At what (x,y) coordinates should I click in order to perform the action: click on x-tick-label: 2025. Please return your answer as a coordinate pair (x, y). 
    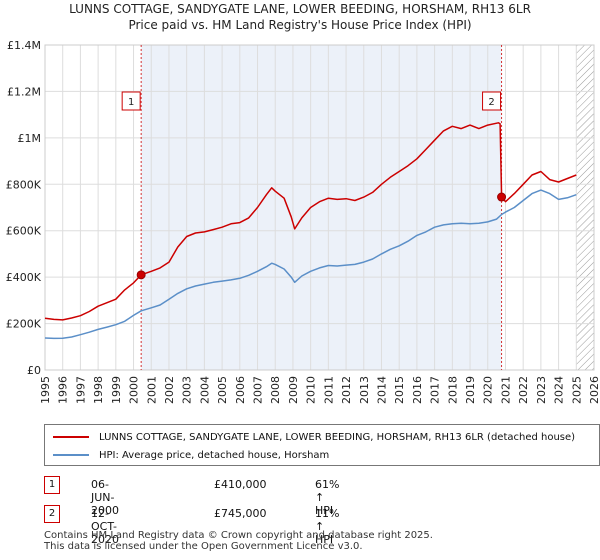
    Looking at the image, I should click on (576, 390).